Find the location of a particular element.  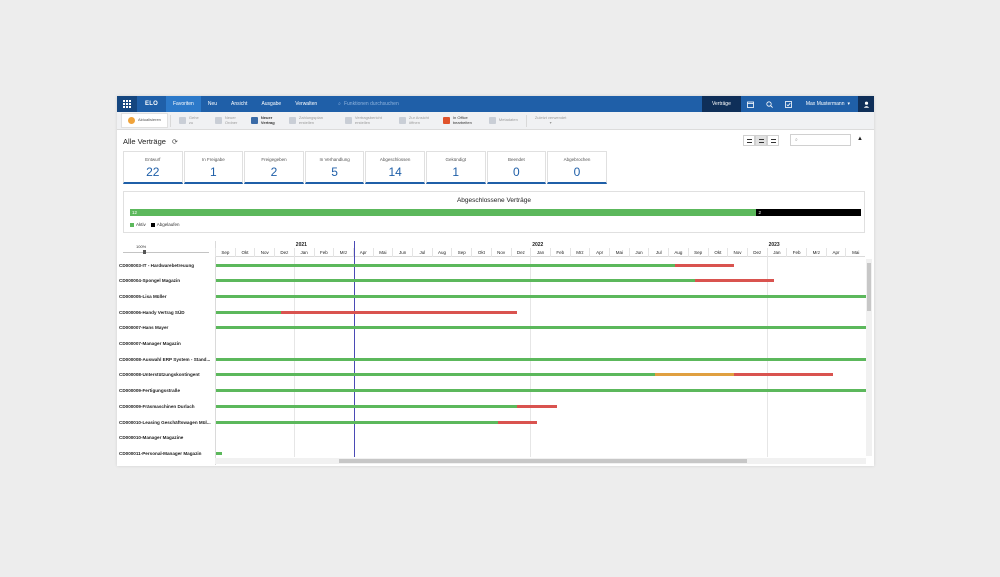

avatar is located at coordinates (866, 104).